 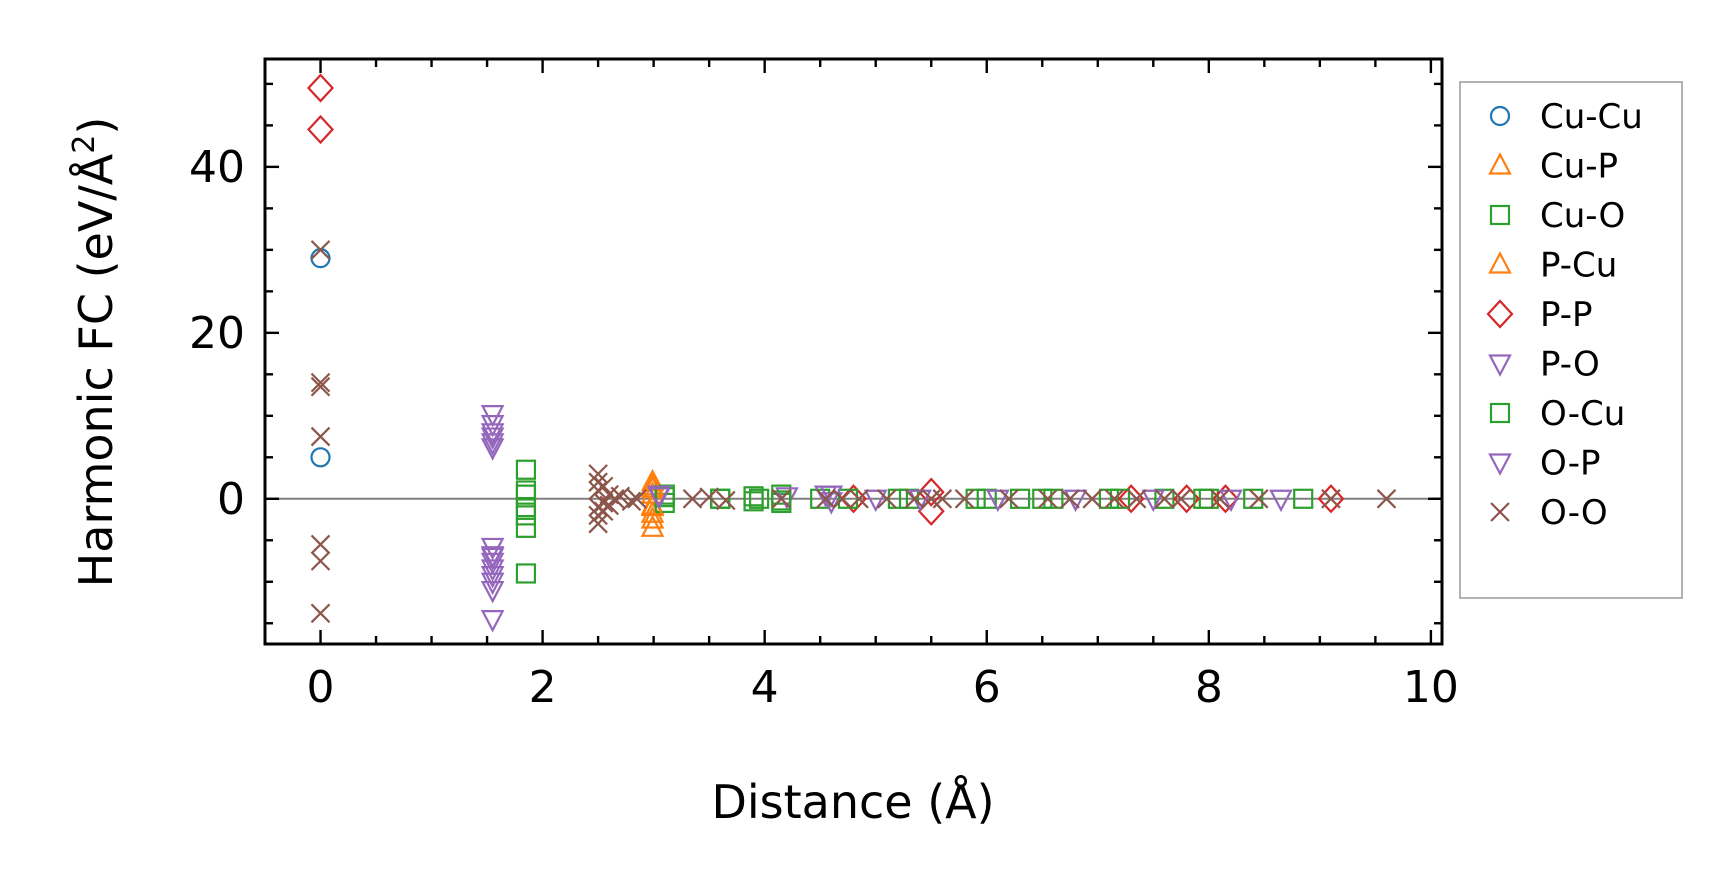 I want to click on legend-label: Cu-P, so click(x=1579, y=167).